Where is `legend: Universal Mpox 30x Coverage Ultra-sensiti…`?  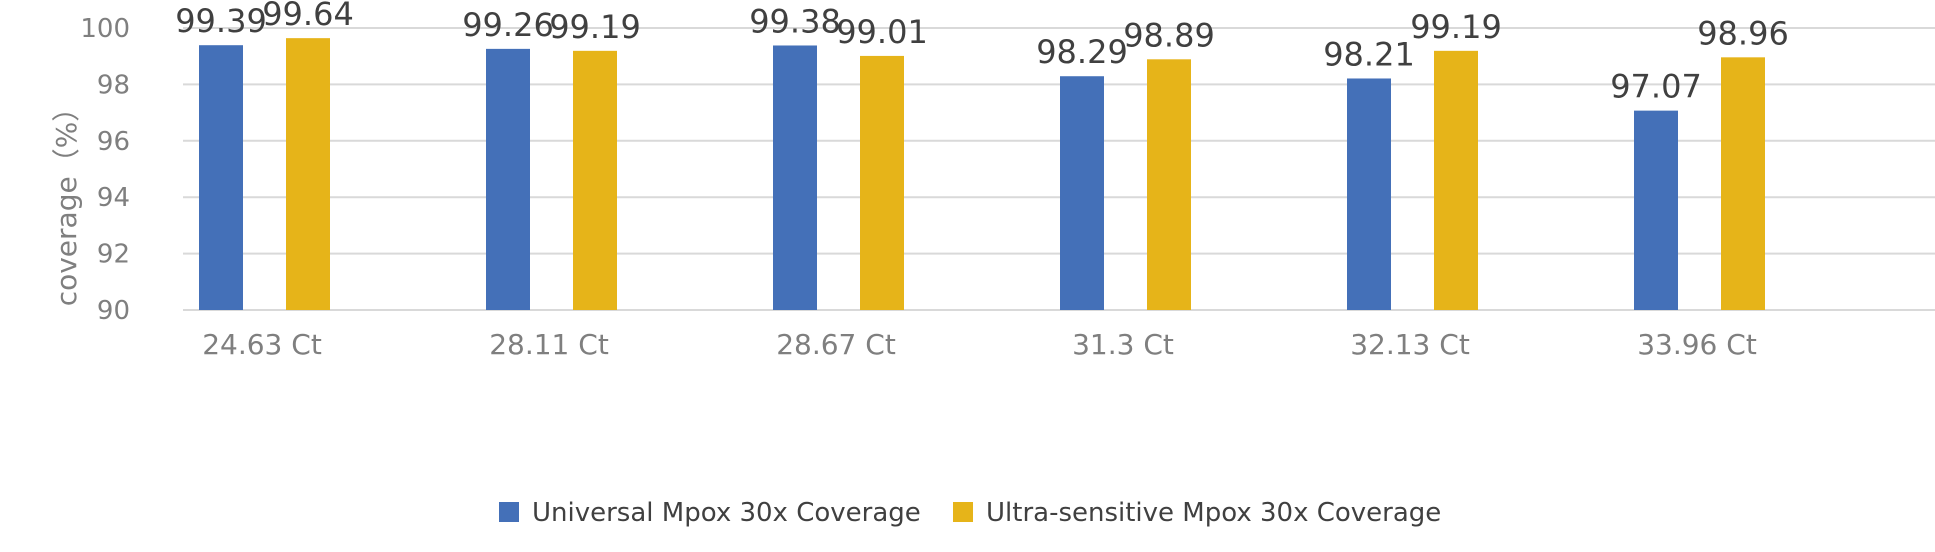 legend: Universal Mpox 30x Coverage Ultra-sensiti… is located at coordinates (970, 513).